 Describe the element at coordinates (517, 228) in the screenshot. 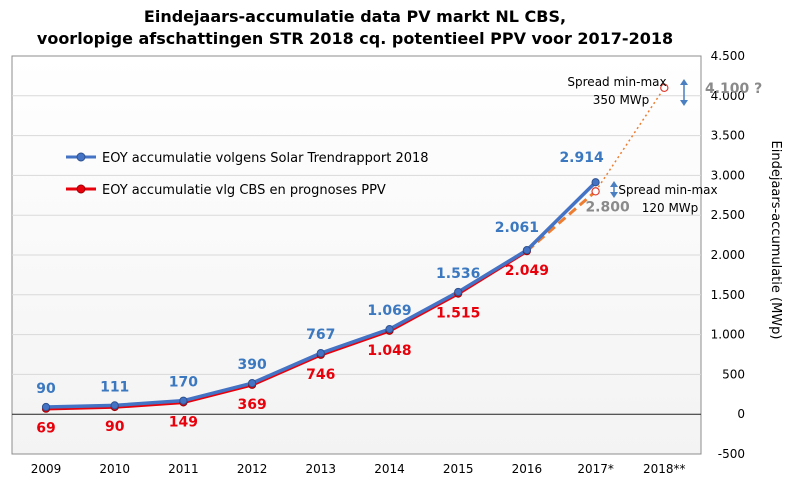

I see `data-label-blue: 2.061` at that location.